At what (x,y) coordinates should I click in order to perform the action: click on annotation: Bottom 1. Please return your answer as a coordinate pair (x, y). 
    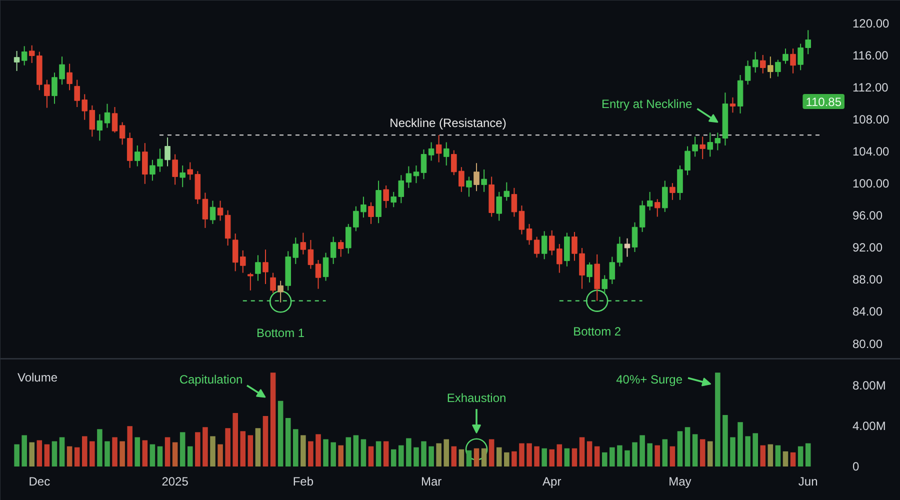
    Looking at the image, I should click on (280, 333).